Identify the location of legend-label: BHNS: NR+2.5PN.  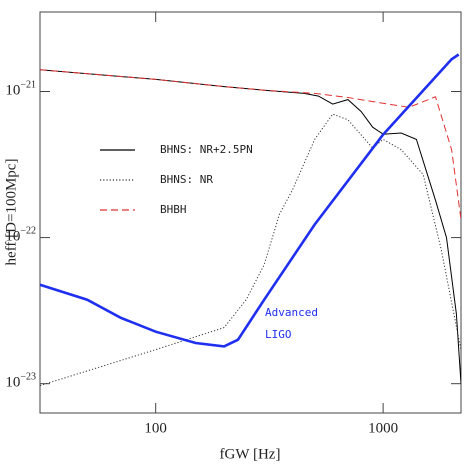
(206, 149).